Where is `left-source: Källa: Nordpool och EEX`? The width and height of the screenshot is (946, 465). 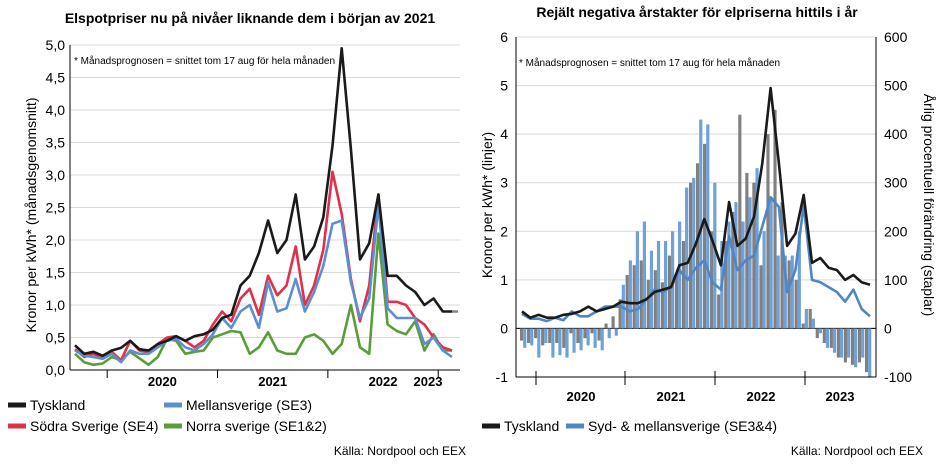 left-source: Källa: Nordpool och EEX is located at coordinates (400, 451).